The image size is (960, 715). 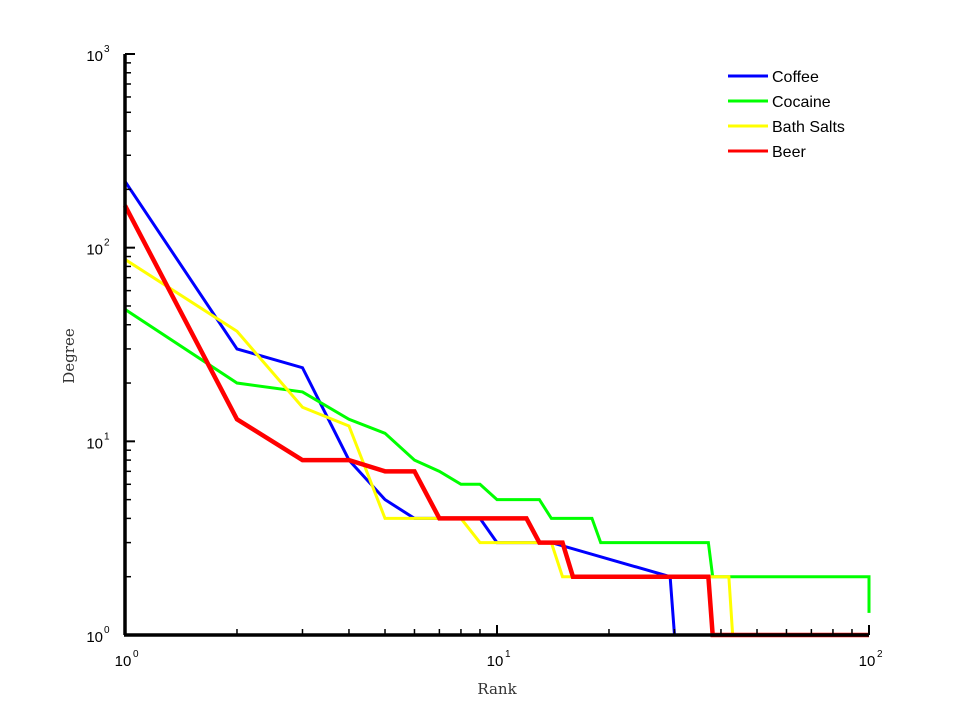 What do you see at coordinates (795, 77) in the screenshot?
I see `legend-label: Coffee` at bounding box center [795, 77].